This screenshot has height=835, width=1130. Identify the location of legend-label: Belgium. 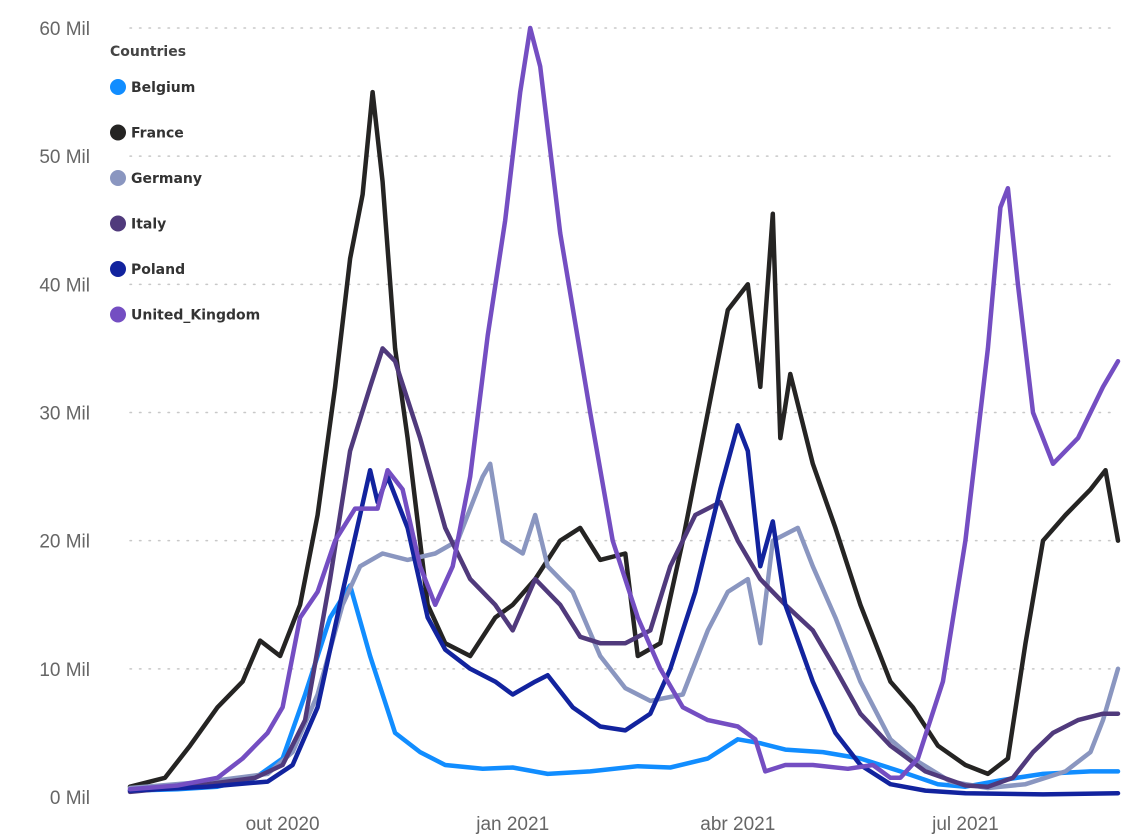
(163, 88).